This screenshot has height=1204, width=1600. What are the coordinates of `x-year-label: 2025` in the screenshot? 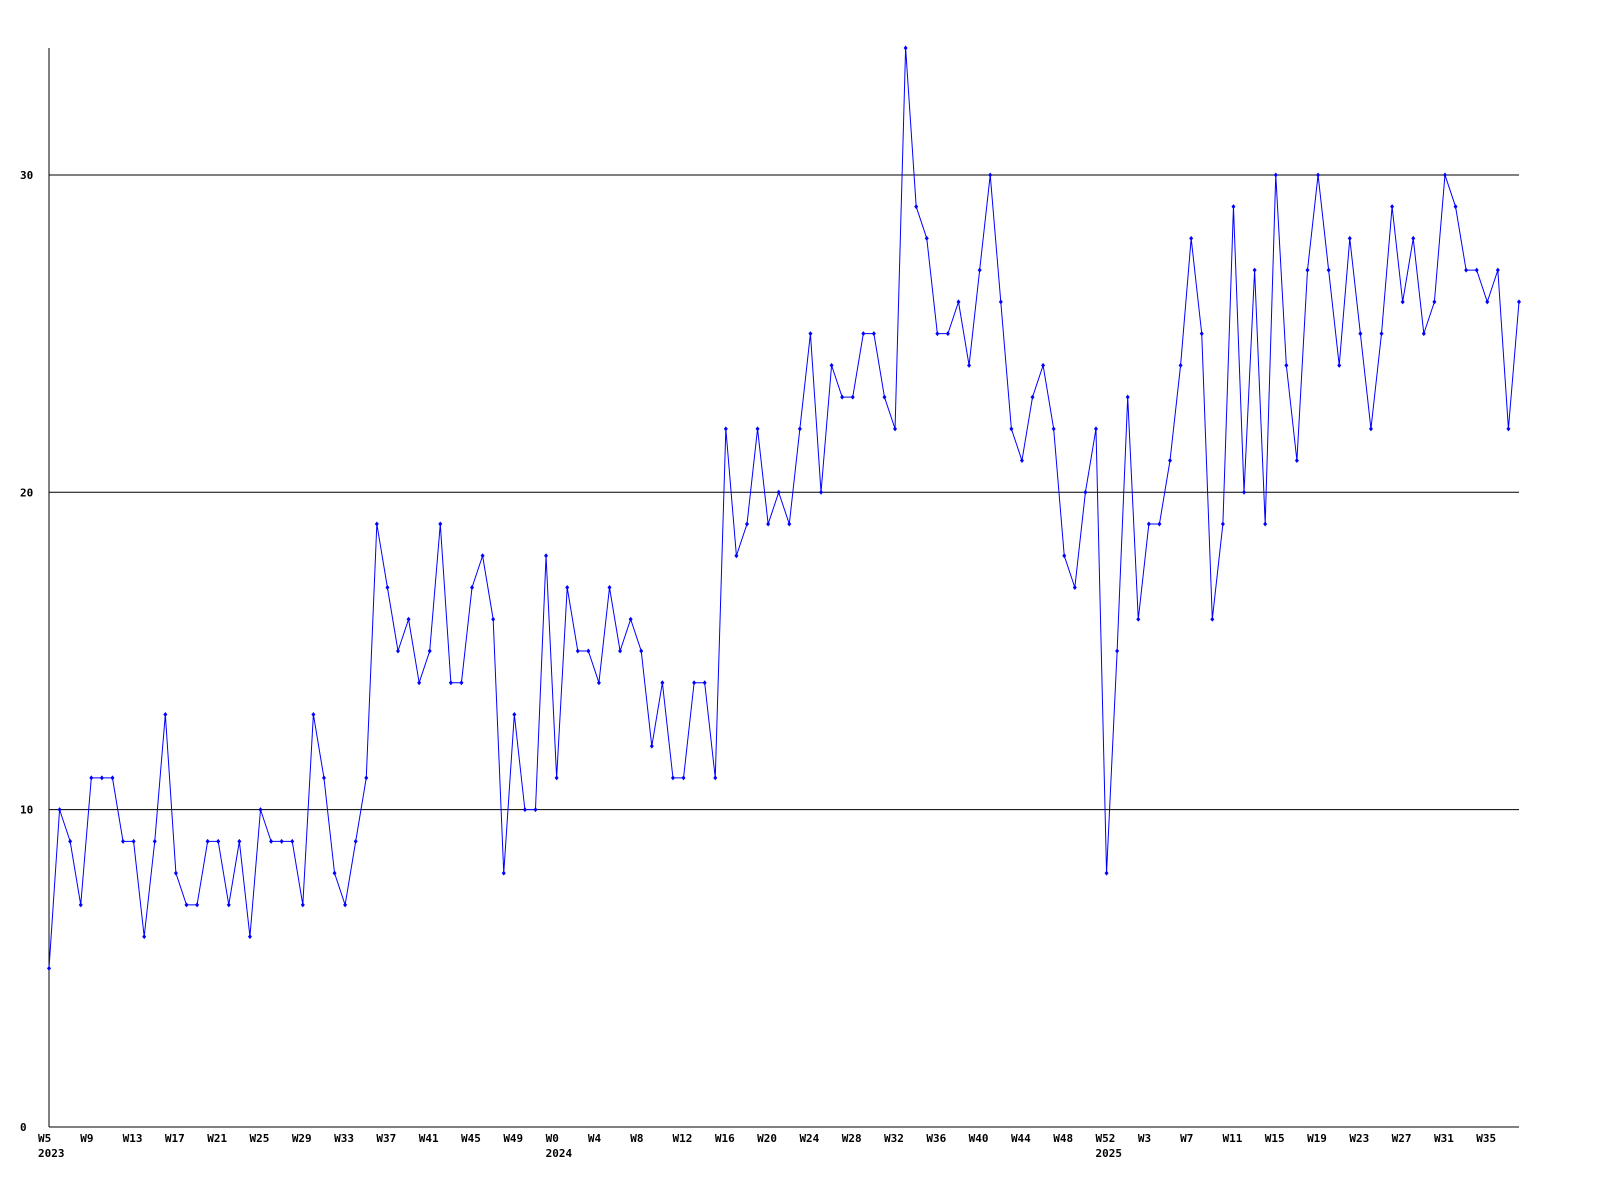 It's located at (1109, 1153).